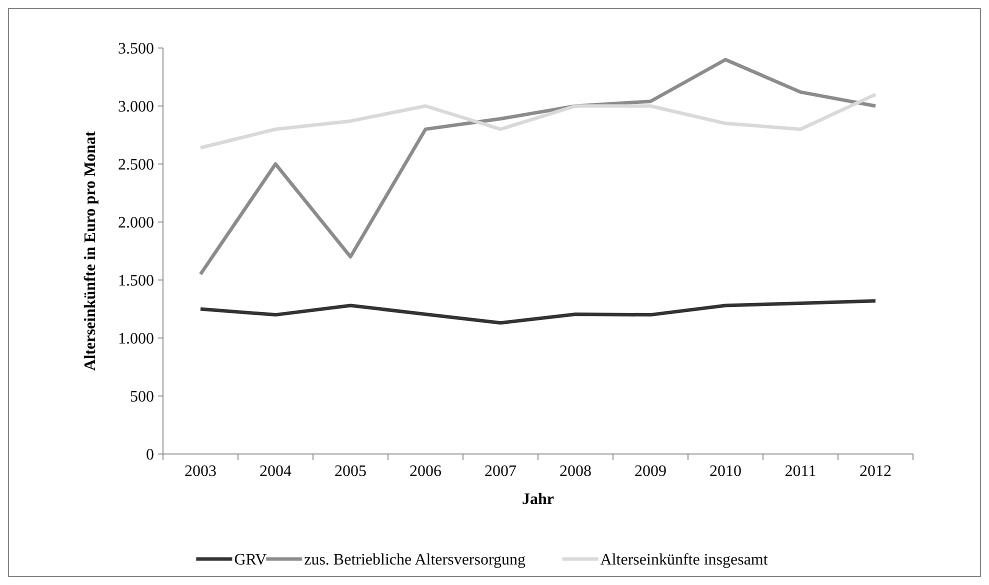 The image size is (989, 585). I want to click on x-tick-label: 2009, so click(650, 471).